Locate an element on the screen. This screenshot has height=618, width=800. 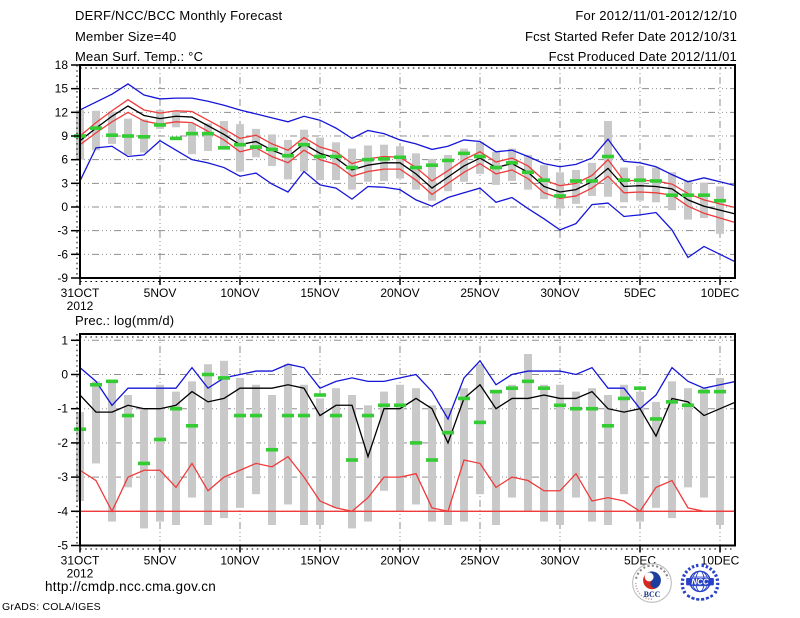
ncc-logo: NCC is located at coordinates (700, 582).